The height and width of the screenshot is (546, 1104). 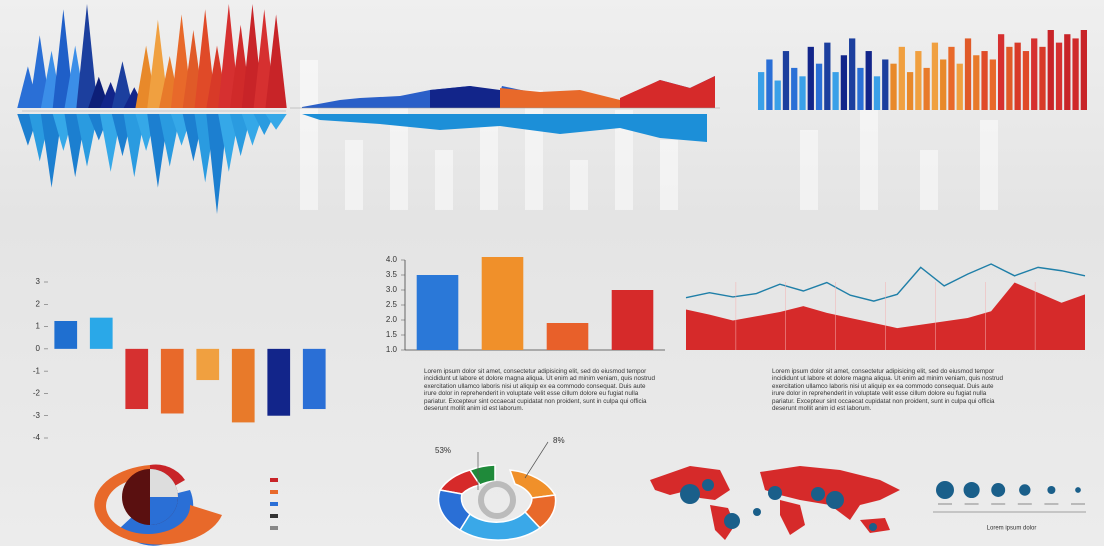 What do you see at coordinates (559, 440) in the screenshot?
I see `annotation: 8%` at bounding box center [559, 440].